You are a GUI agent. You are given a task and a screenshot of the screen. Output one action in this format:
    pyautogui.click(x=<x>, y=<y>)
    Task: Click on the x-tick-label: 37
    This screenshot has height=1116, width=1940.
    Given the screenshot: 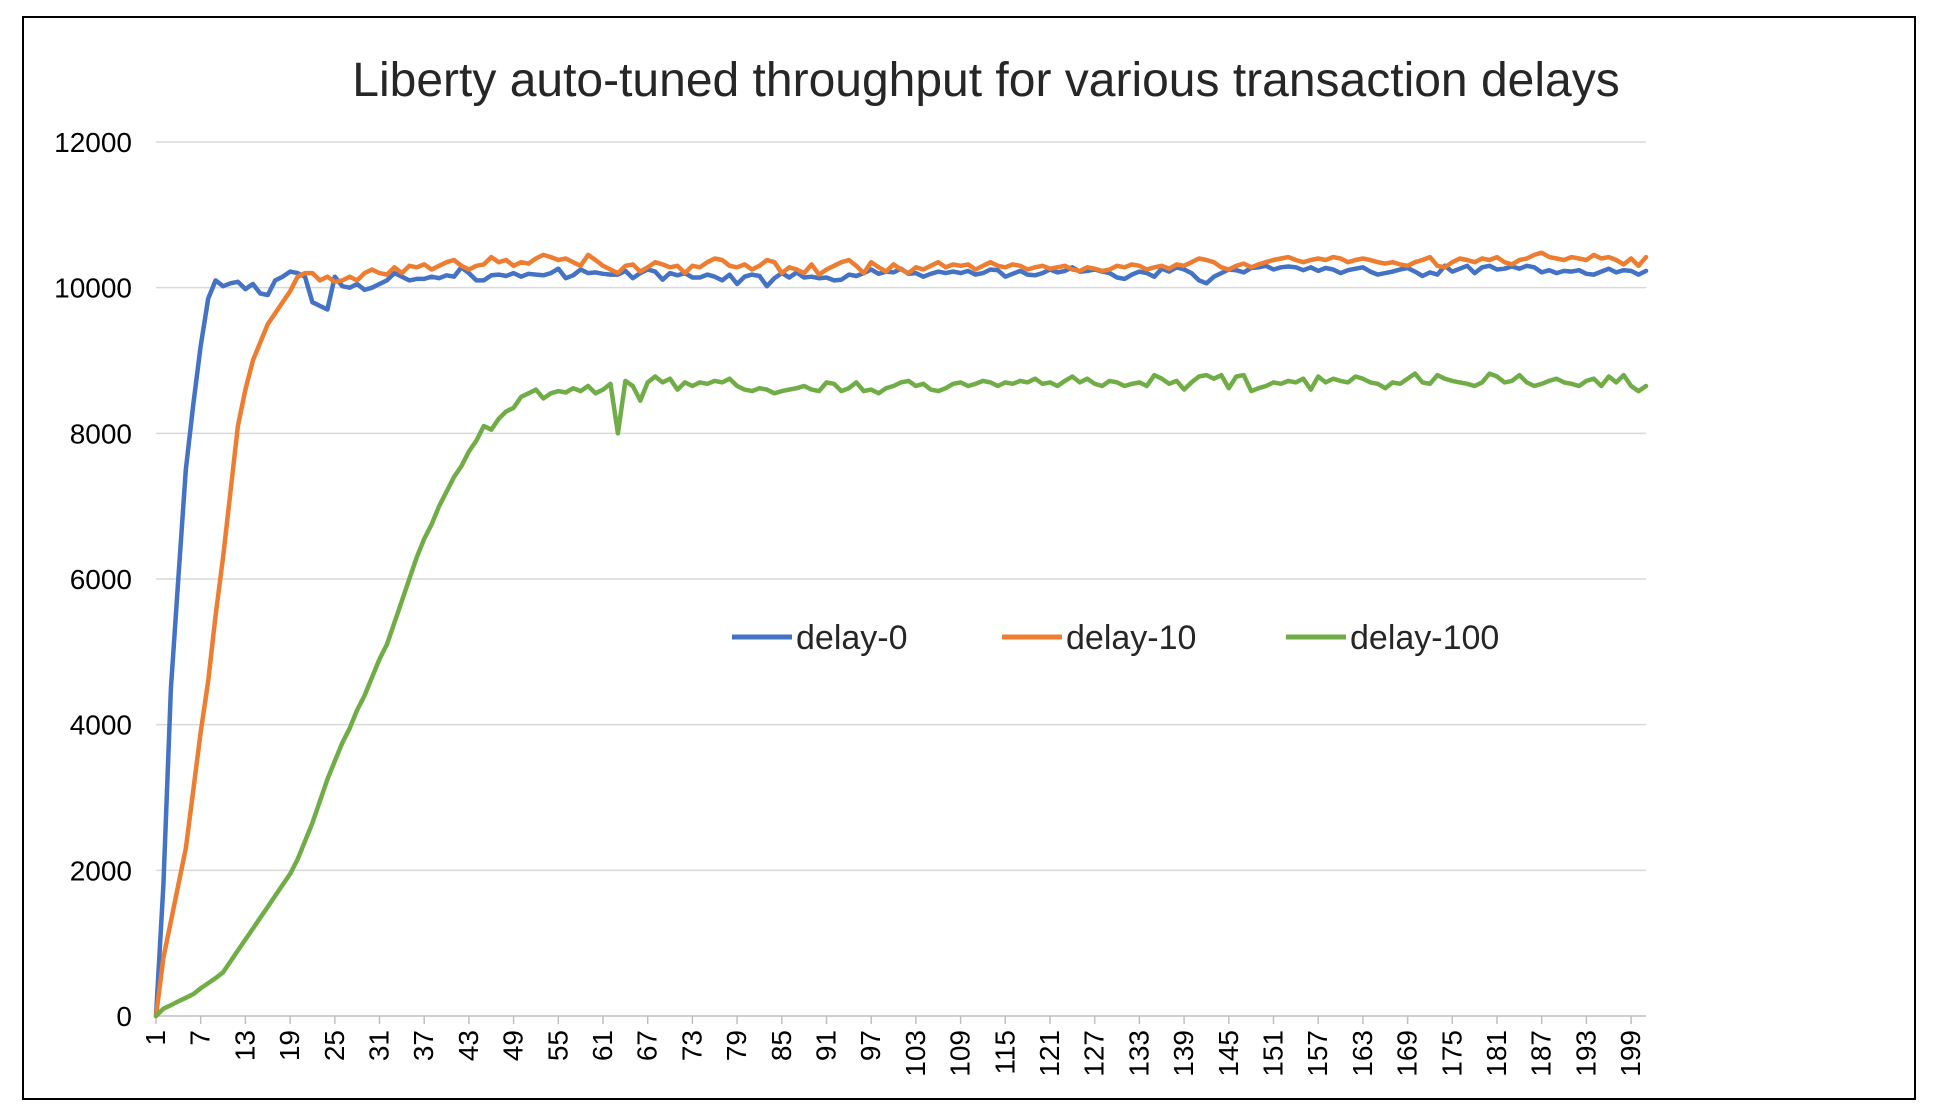 What is the action you would take?
    pyautogui.click(x=423, y=1045)
    